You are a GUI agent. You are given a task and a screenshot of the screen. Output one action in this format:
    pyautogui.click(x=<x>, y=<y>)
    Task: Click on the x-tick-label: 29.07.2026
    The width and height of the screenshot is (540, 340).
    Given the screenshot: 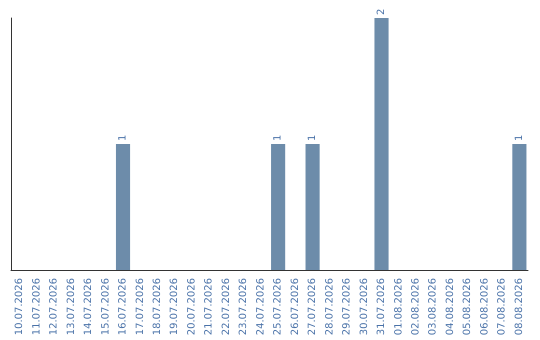 What is the action you would take?
    pyautogui.click(x=347, y=307)
    